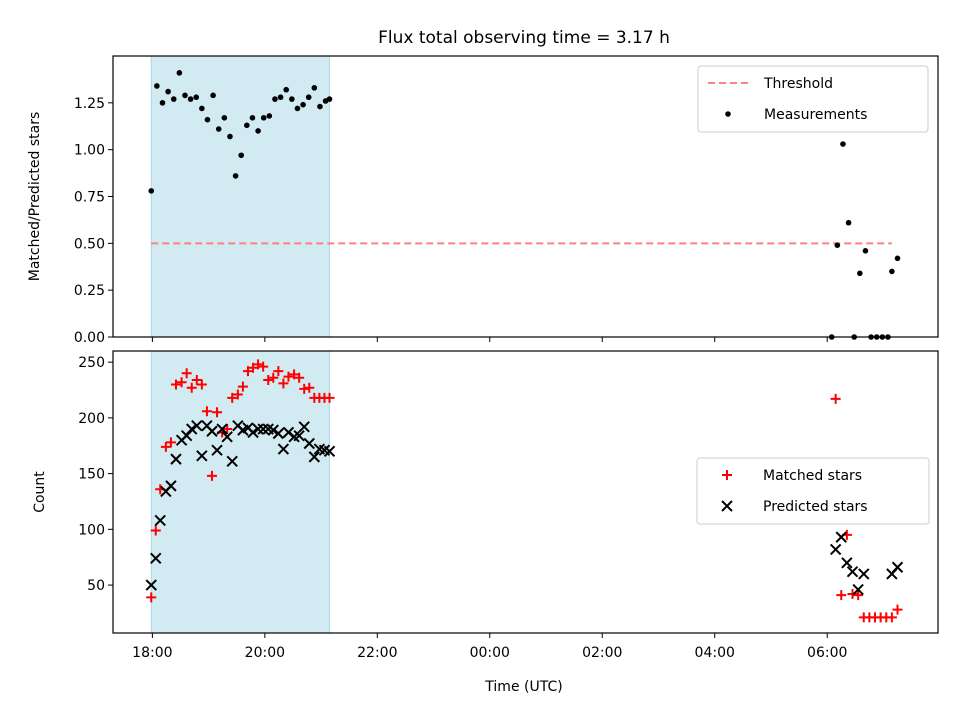 The height and width of the screenshot is (720, 960). Describe the element at coordinates (798, 84) in the screenshot. I see `legend-entry-label: Threshold` at that location.